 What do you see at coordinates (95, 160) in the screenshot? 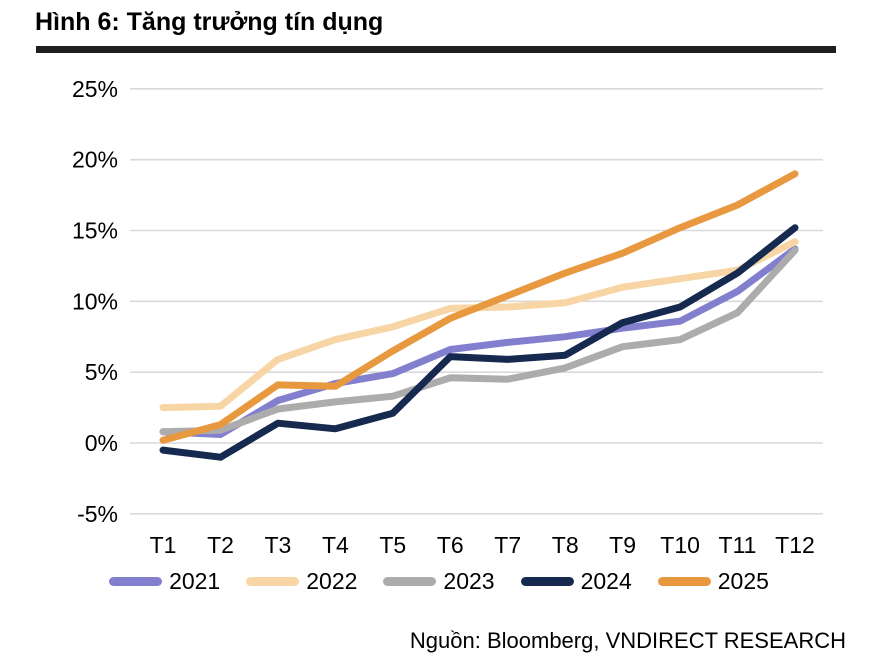
I see `y-tick-label: 20%` at bounding box center [95, 160].